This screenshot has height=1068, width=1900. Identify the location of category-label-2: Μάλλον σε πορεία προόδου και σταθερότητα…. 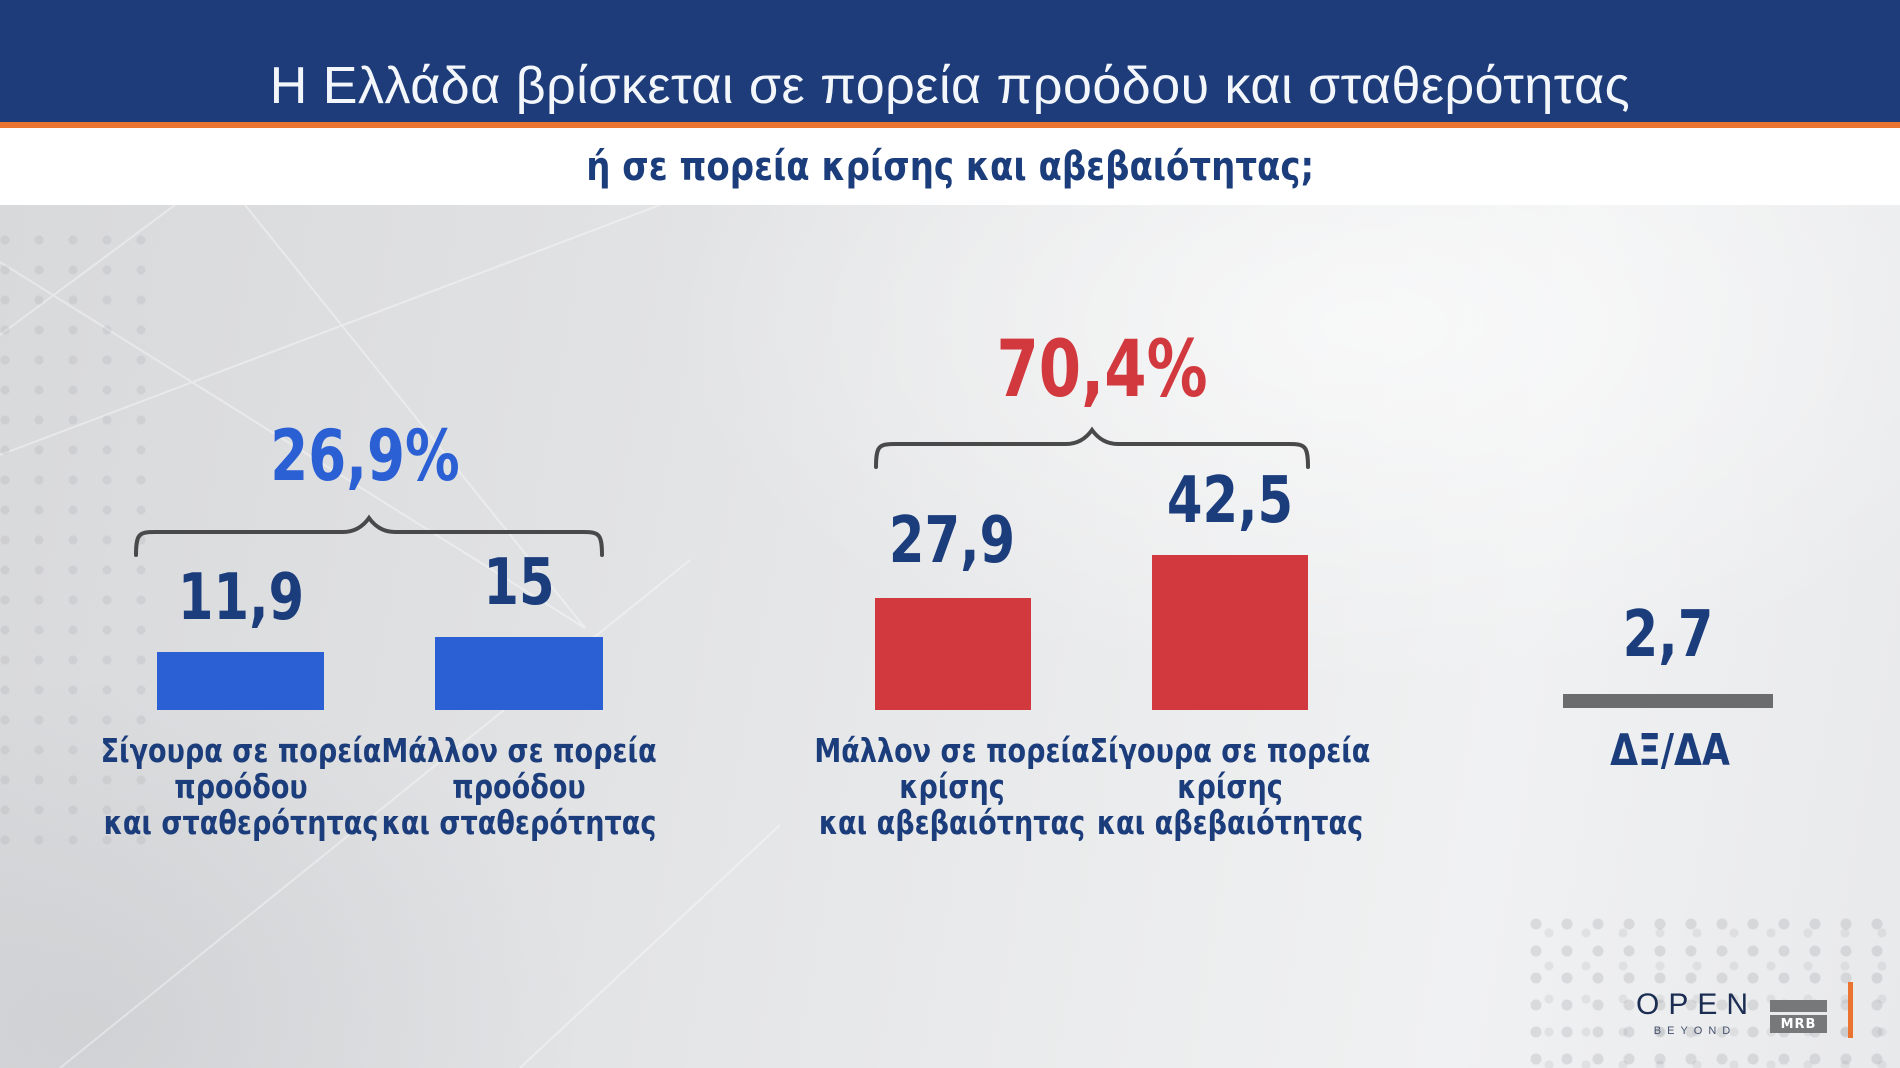
(519, 786).